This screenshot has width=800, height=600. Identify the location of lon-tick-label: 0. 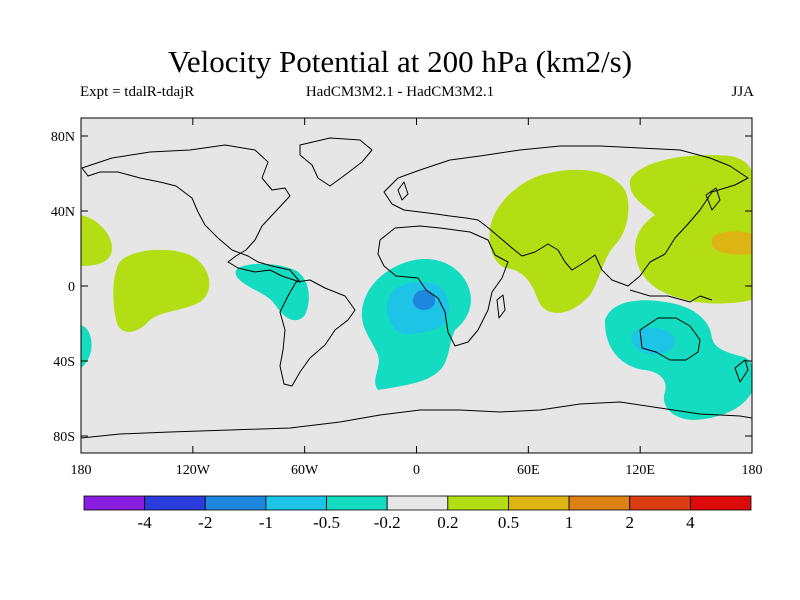
(416, 470).